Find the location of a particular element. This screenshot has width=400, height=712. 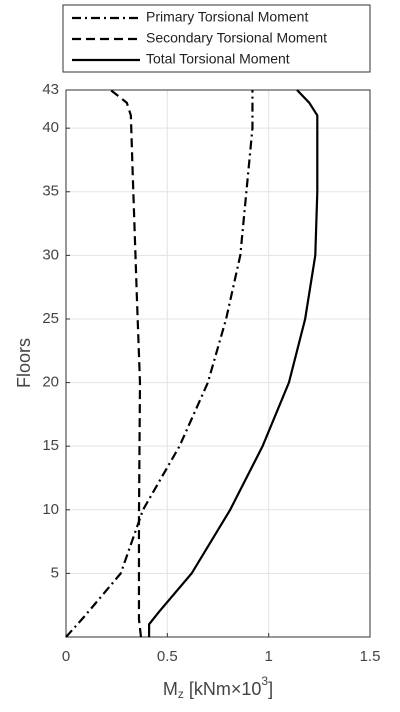

y-tick-label: 40 is located at coordinates (50, 127).